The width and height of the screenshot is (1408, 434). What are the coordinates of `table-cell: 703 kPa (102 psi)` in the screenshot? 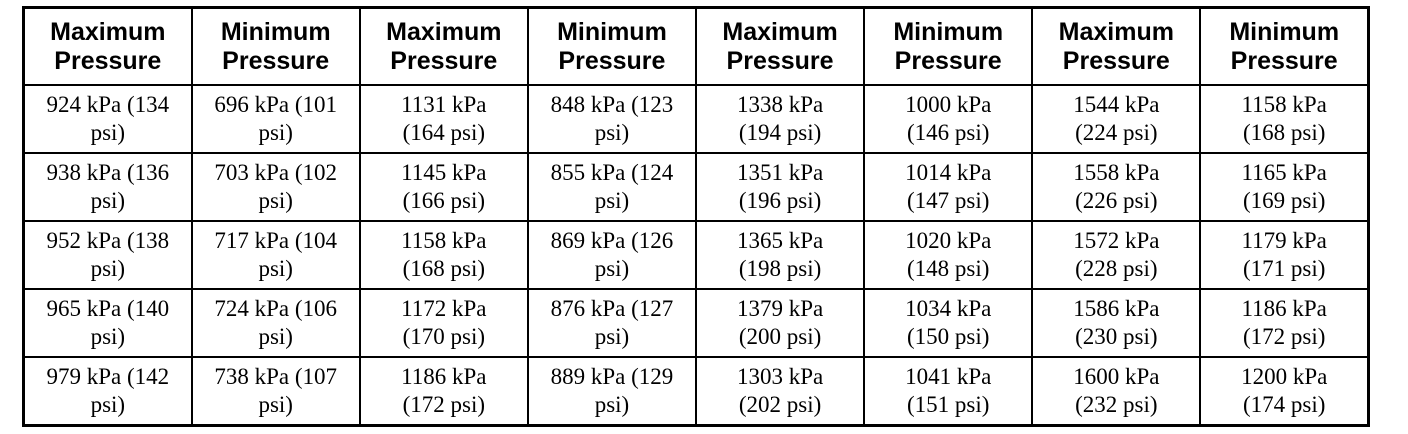 It's located at (275, 187).